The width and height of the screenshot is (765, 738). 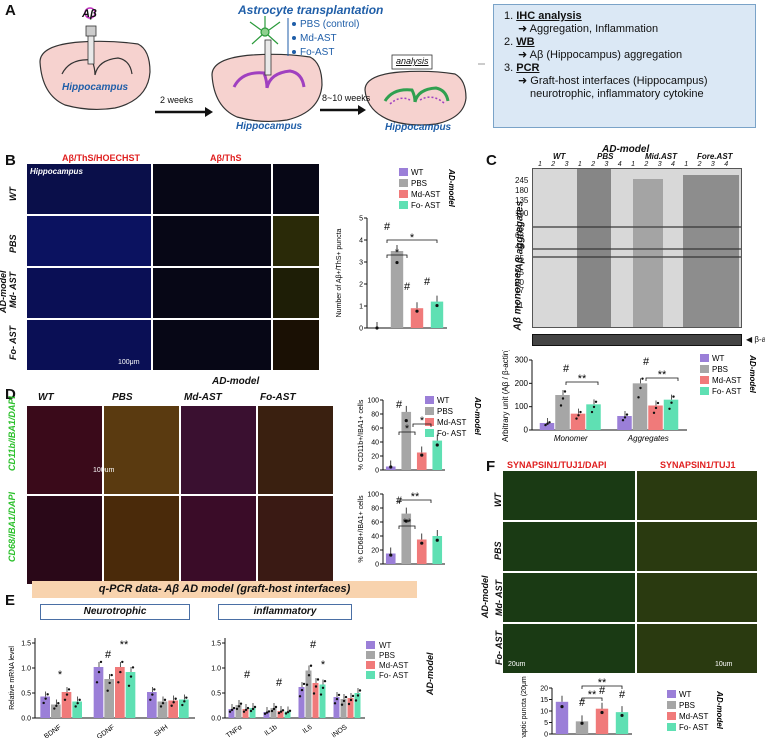 What do you see at coordinates (56, 171) in the screenshot?
I see `b-hippocampus-tag: Hippocampus` at bounding box center [56, 171].